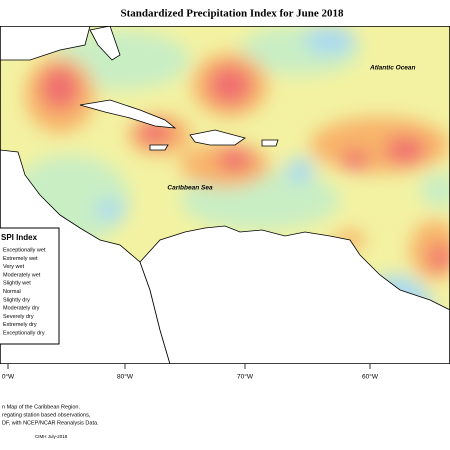  What do you see at coordinates (20, 259) in the screenshot?
I see `legend-item: Extremely wet` at bounding box center [20, 259].